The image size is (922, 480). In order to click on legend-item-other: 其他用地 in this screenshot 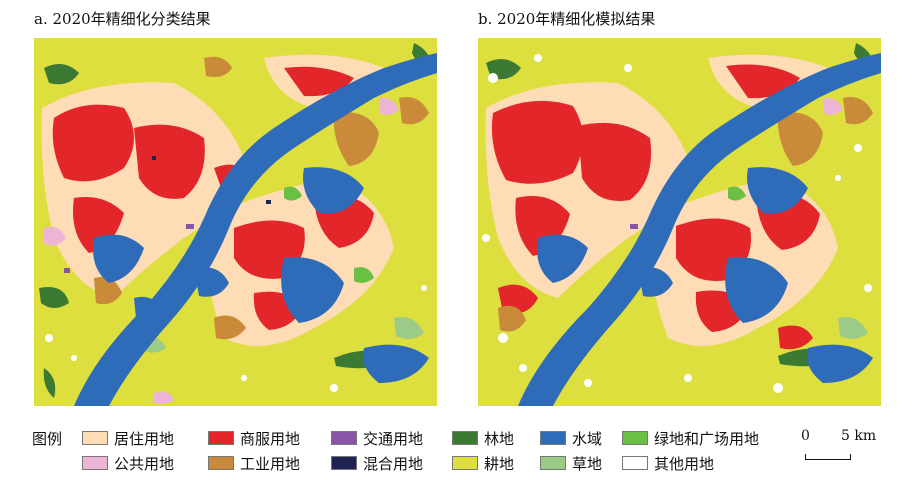, I will do `click(668, 463)`.